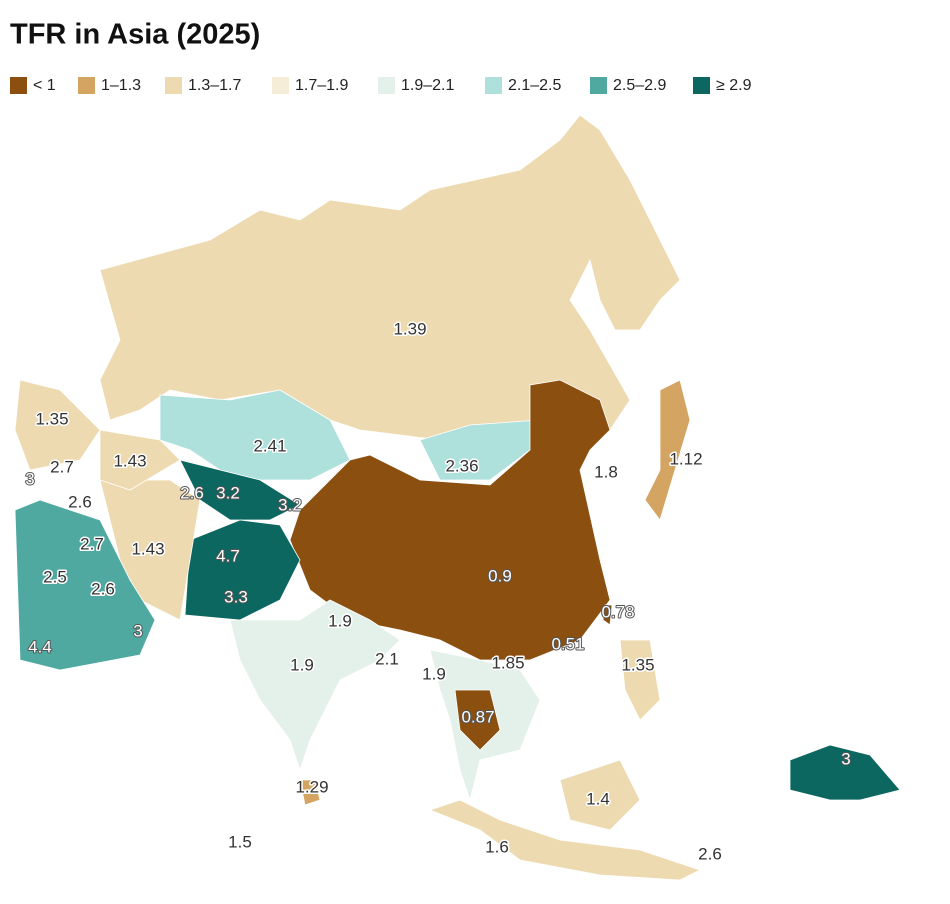 The width and height of the screenshot is (950, 904). What do you see at coordinates (44, 85) in the screenshot?
I see `legend-label: < 1` at bounding box center [44, 85].